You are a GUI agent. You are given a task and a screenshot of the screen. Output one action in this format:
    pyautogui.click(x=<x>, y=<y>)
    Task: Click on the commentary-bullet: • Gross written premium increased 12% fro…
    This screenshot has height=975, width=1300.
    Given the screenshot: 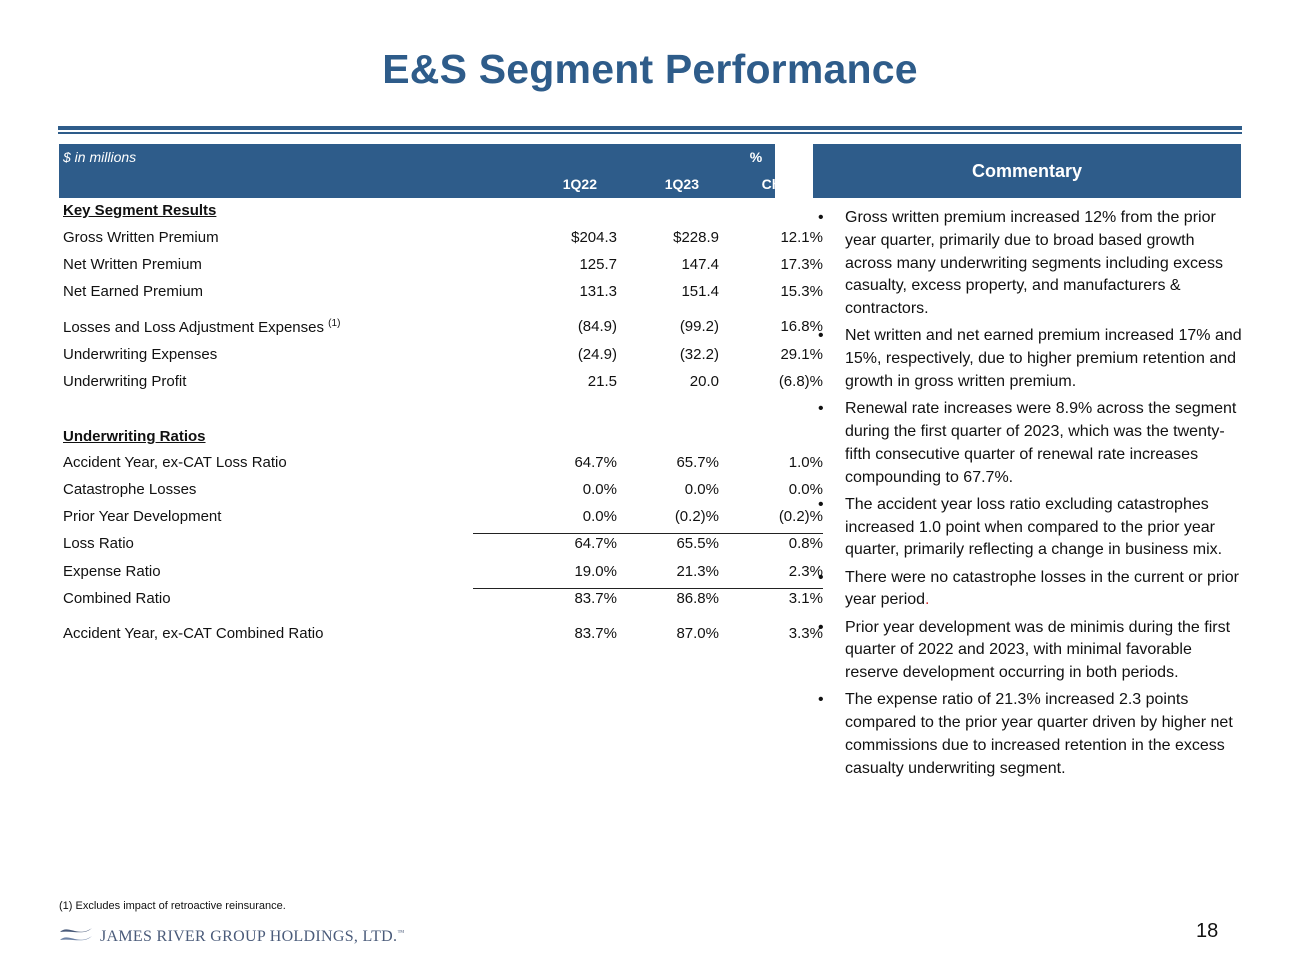 What is the action you would take?
    pyautogui.click(x=1020, y=263)
    